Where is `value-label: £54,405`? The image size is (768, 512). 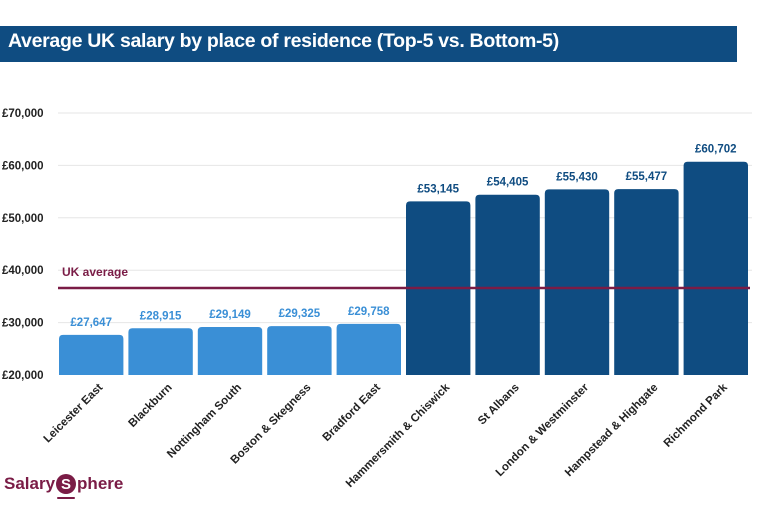 value-label: £54,405 is located at coordinates (508, 183).